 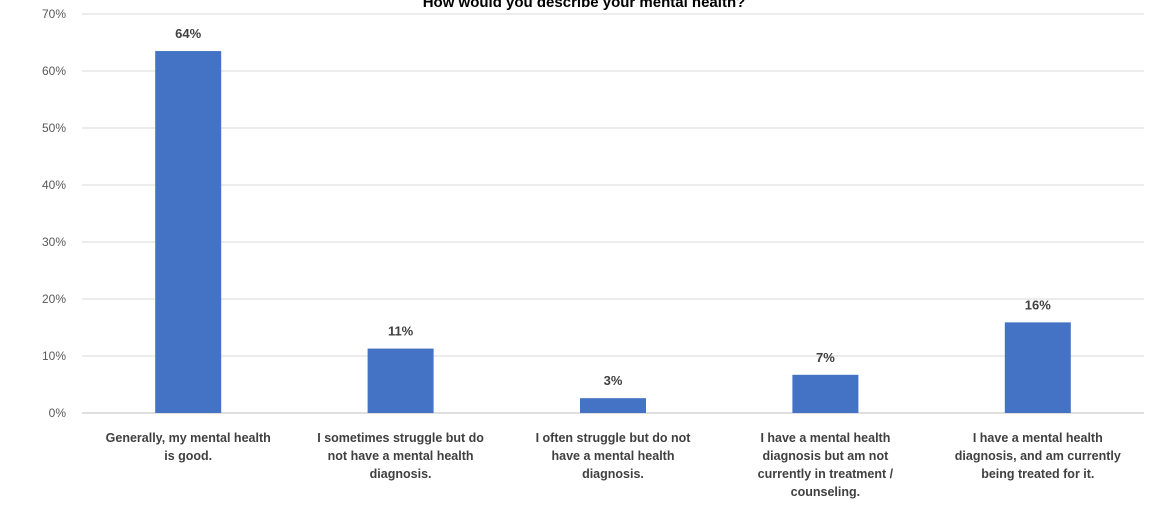 I want to click on x-category-label-line: diagnosis, and am currently, so click(x=1038, y=456).